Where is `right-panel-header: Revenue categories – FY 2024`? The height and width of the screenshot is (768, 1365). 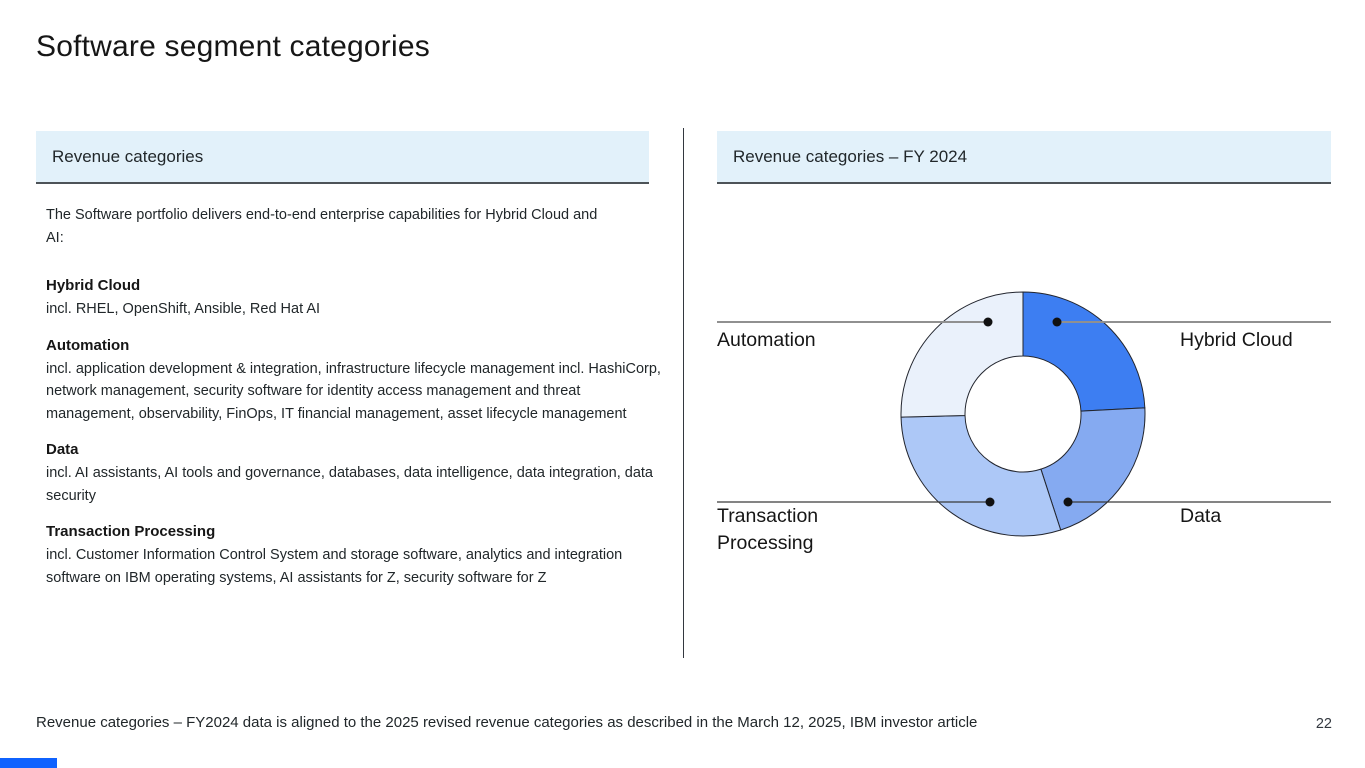
right-panel-header: Revenue categories – FY 2024 is located at coordinates (1024, 157).